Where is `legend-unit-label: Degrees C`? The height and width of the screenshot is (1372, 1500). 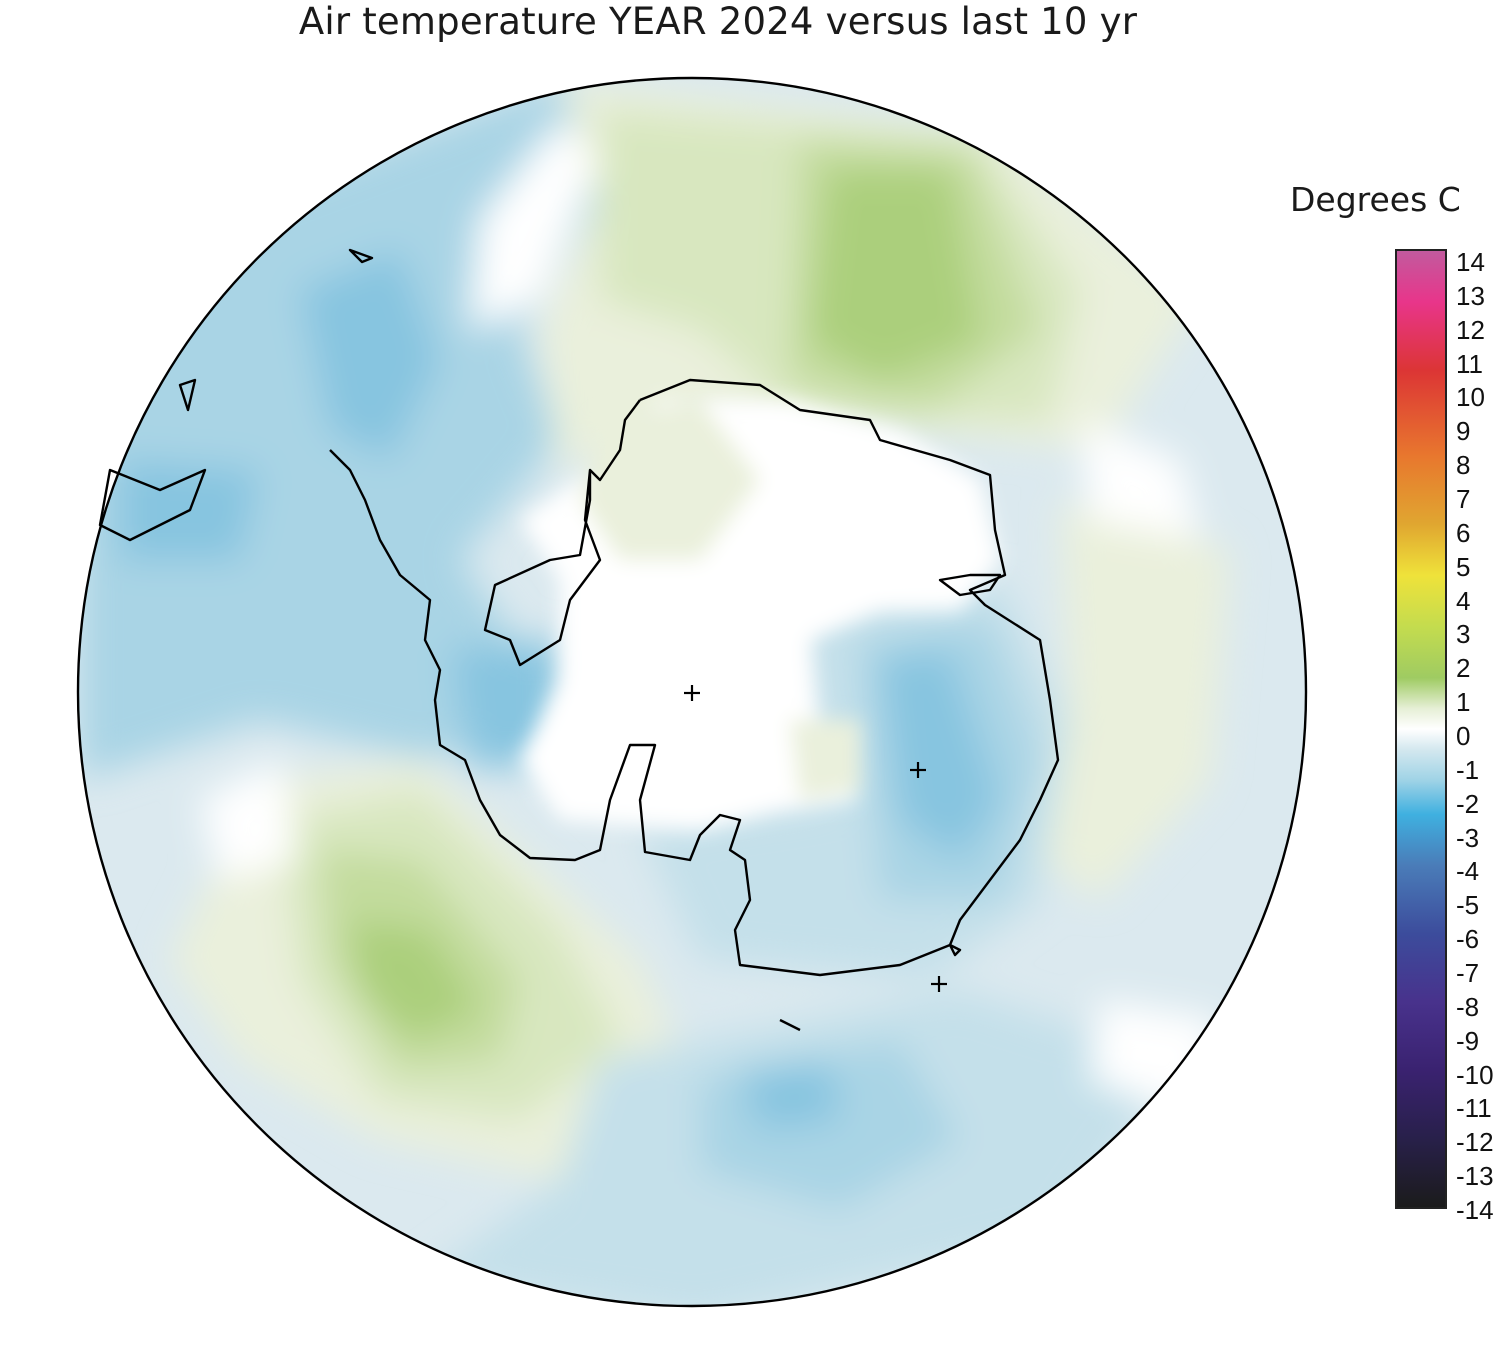
legend-unit-label: Degrees C is located at coordinates (1375, 199).